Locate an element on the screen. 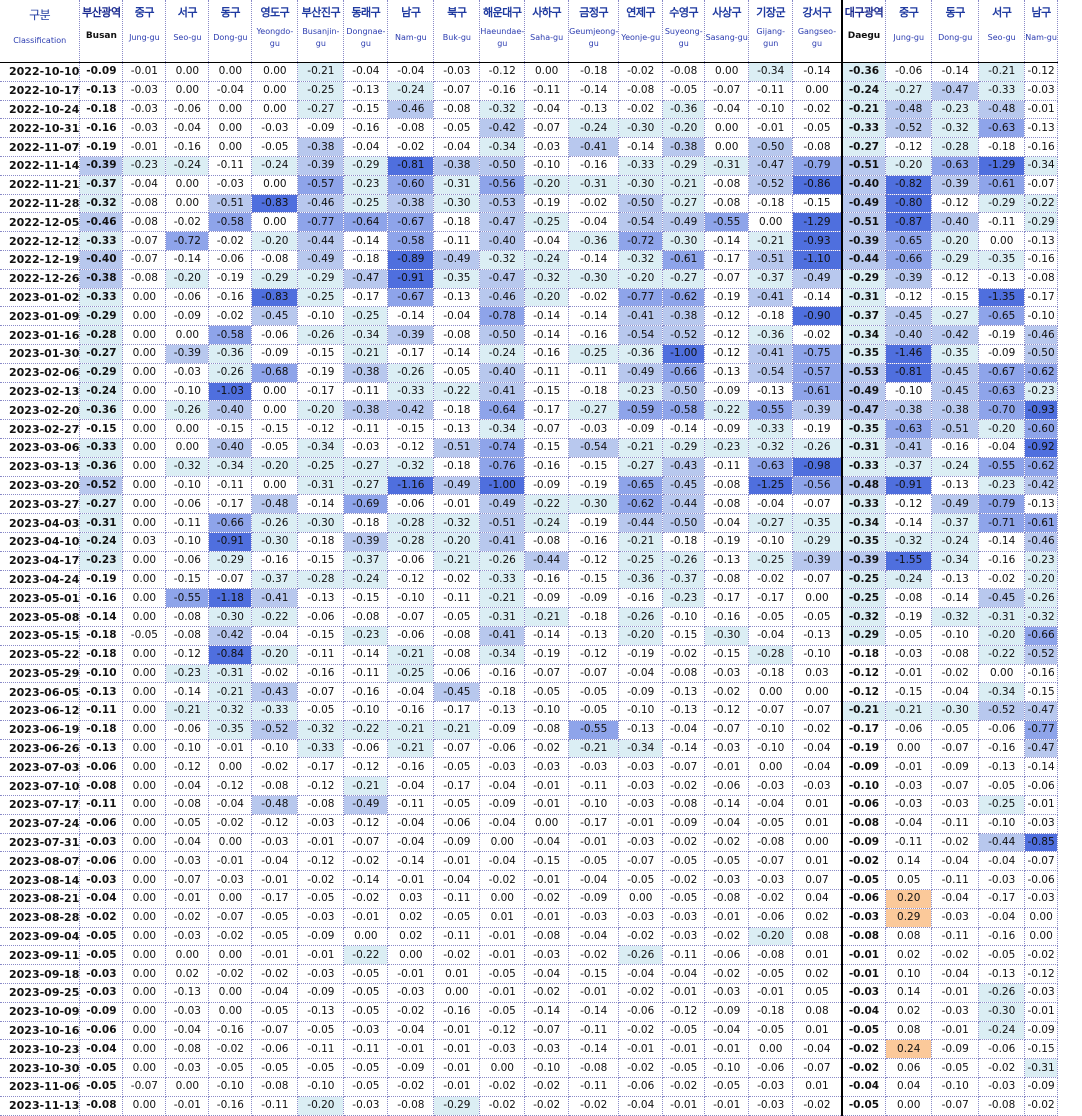 This screenshot has width=1082, height=1116. data-cell: -0.32 is located at coordinates (547, 279).